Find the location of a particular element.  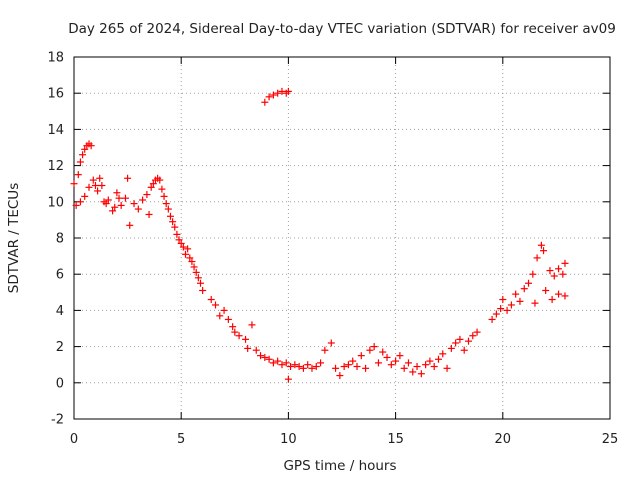

x-tick-label: 25 is located at coordinates (610, 439).